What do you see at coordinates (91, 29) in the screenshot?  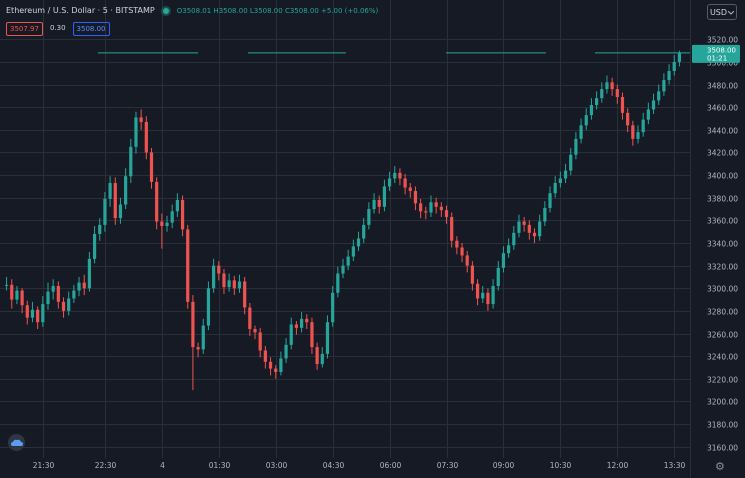 I see `buy-button: 3508.00` at bounding box center [91, 29].